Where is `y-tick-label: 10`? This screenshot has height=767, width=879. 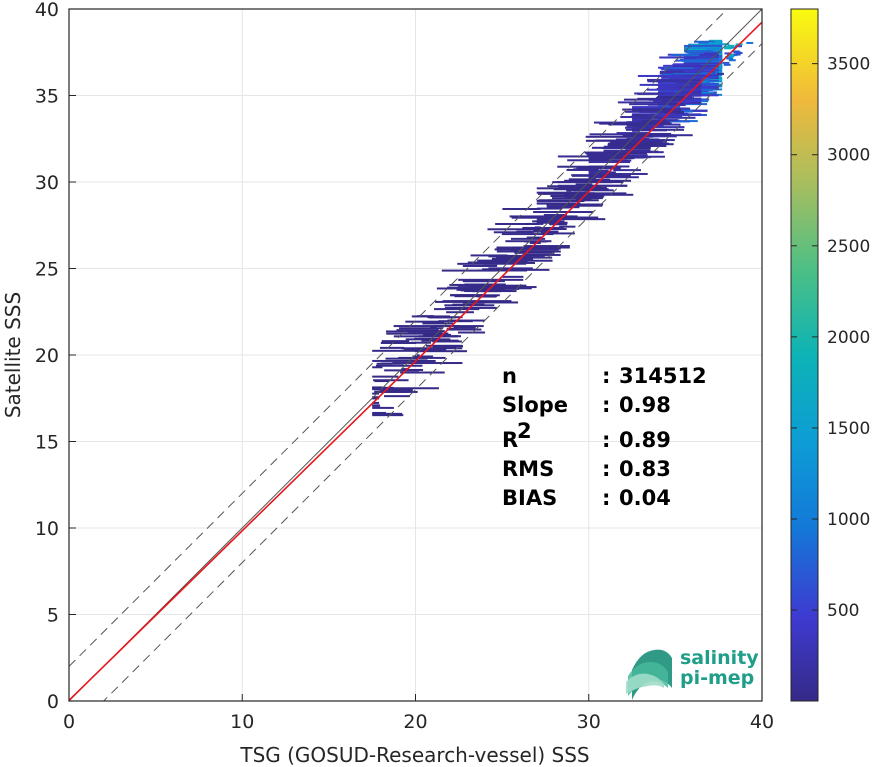 y-tick-label: 10 is located at coordinates (47, 529).